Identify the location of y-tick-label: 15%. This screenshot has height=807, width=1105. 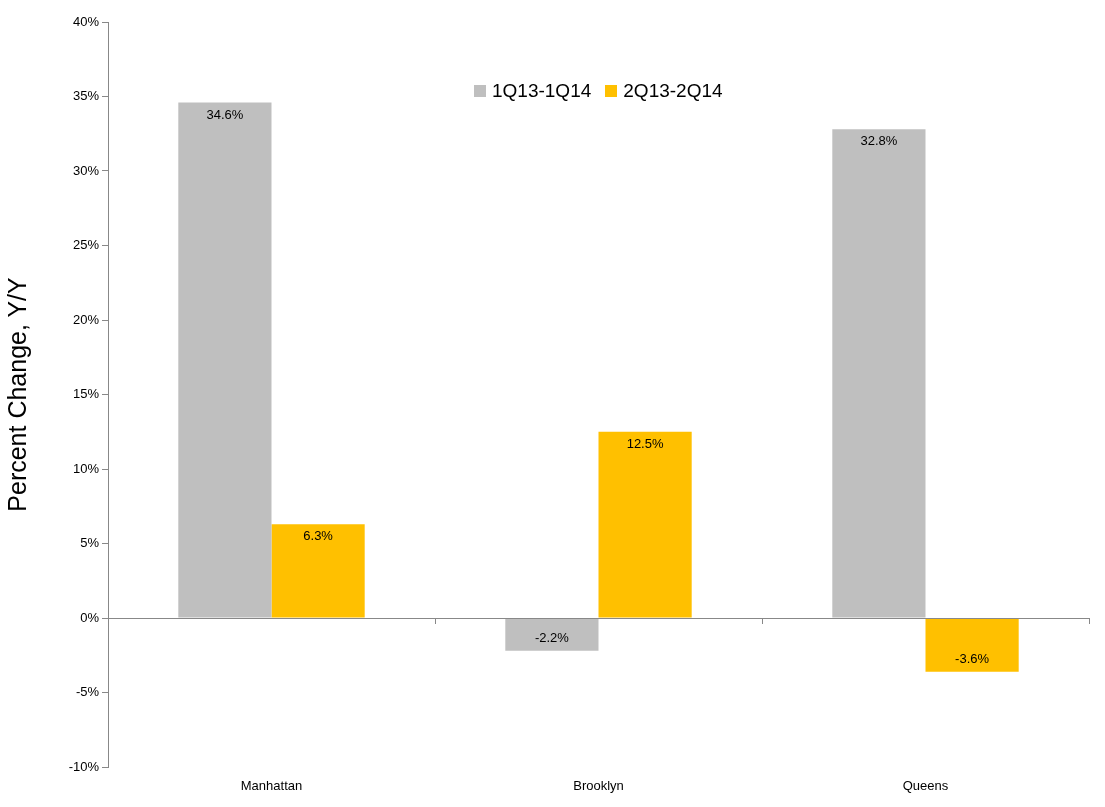
(86, 394).